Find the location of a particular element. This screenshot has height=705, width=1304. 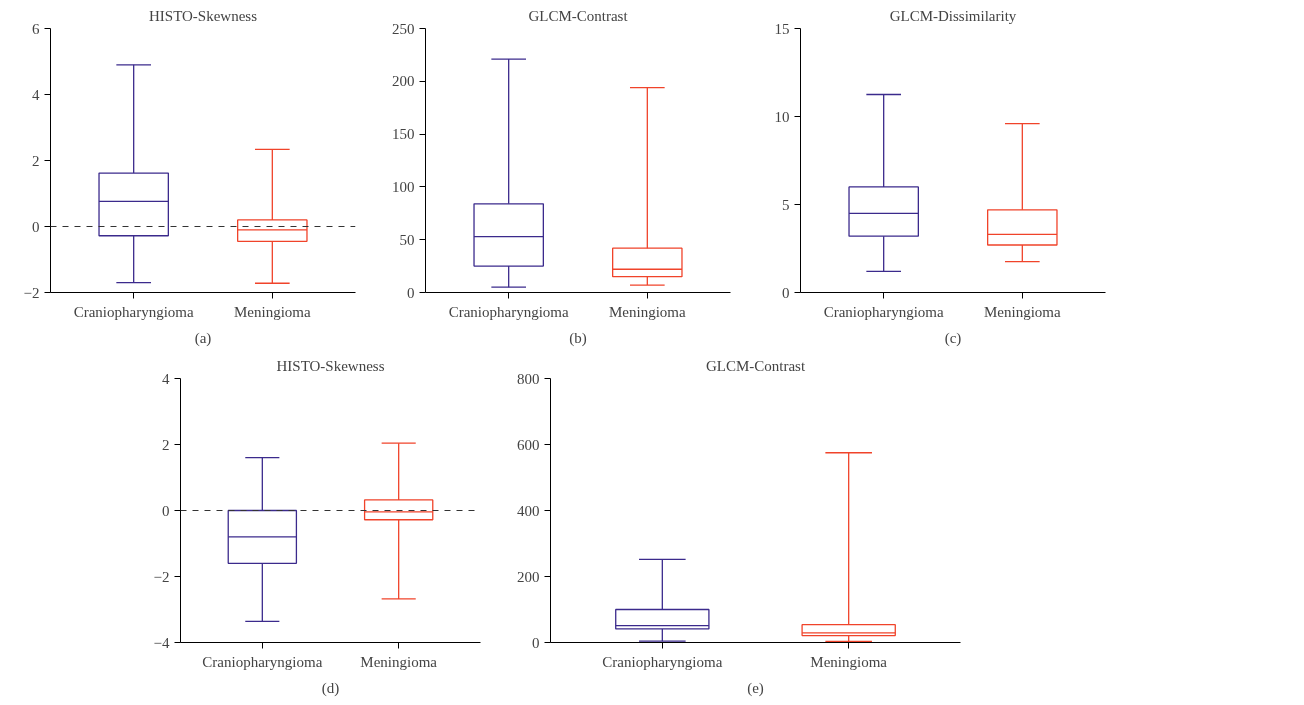

y-tick-label: 250 is located at coordinates (403, 28).